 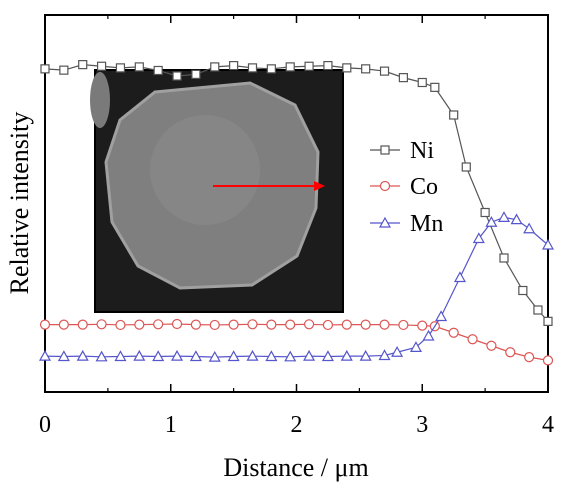 I want to click on legend: Ni Co Mn, so click(x=406, y=187).